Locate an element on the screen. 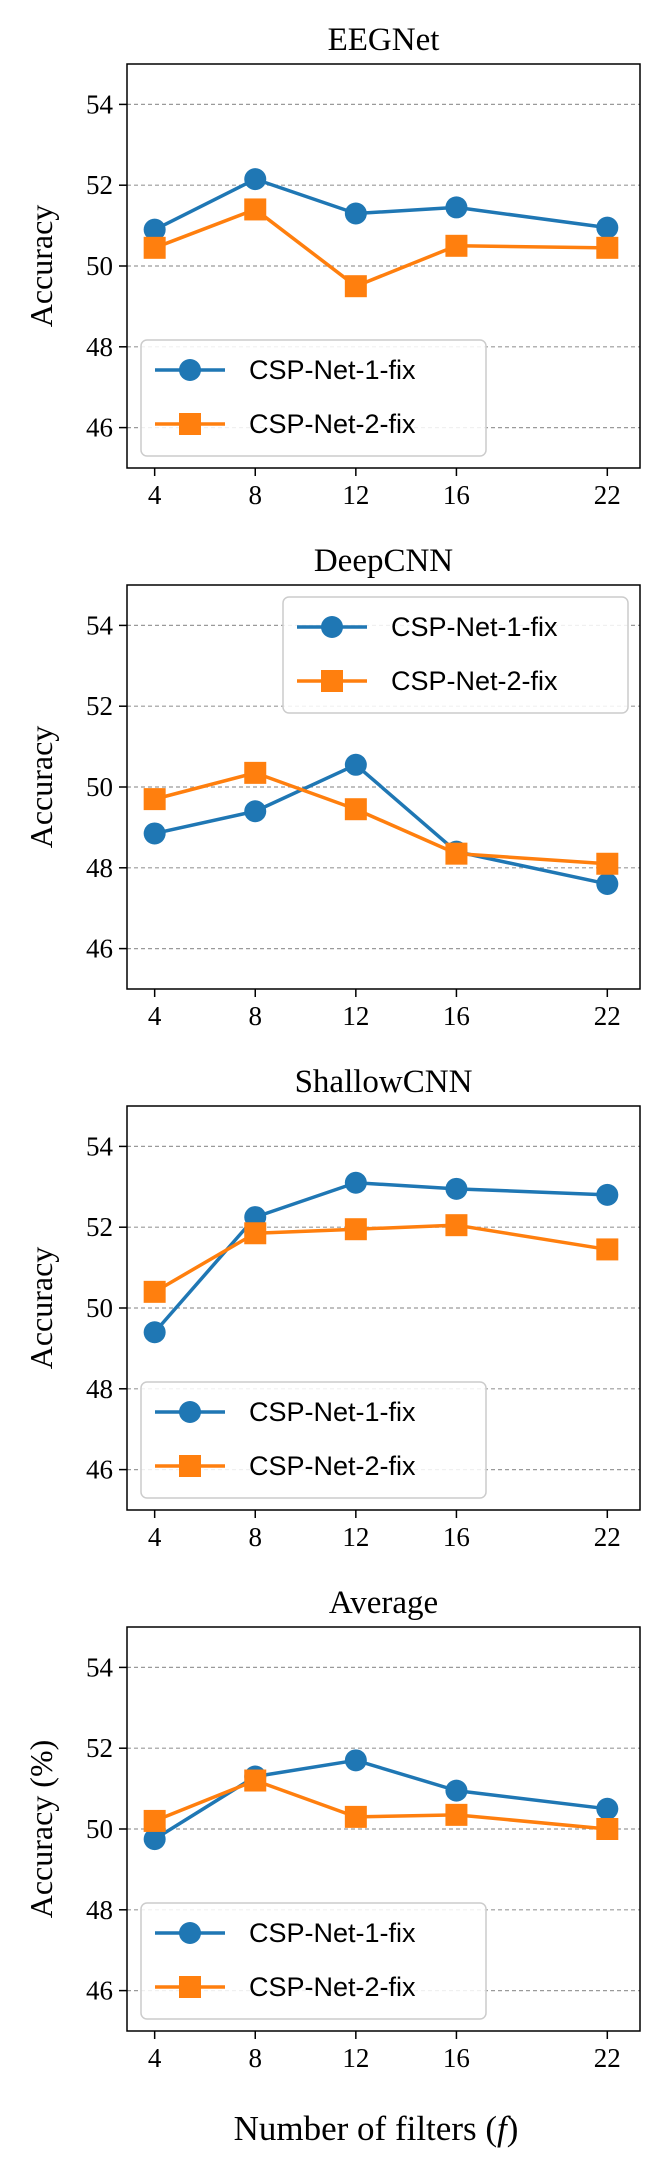 Image resolution: width=664 pixels, height=2159 pixels. chart-title: ShallowCNN is located at coordinates (384, 1082).